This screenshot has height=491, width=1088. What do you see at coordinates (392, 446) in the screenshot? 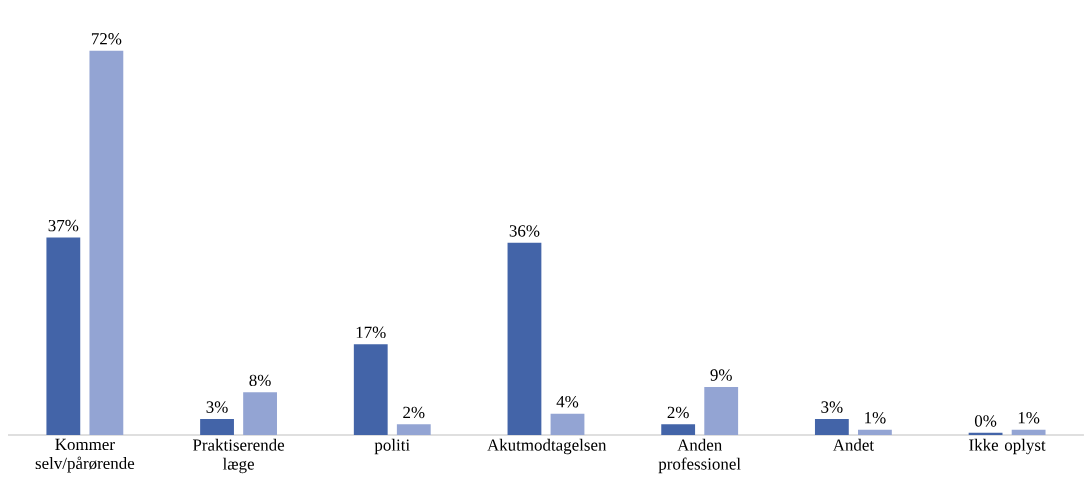
I see `x-tick-label: politi` at bounding box center [392, 446].